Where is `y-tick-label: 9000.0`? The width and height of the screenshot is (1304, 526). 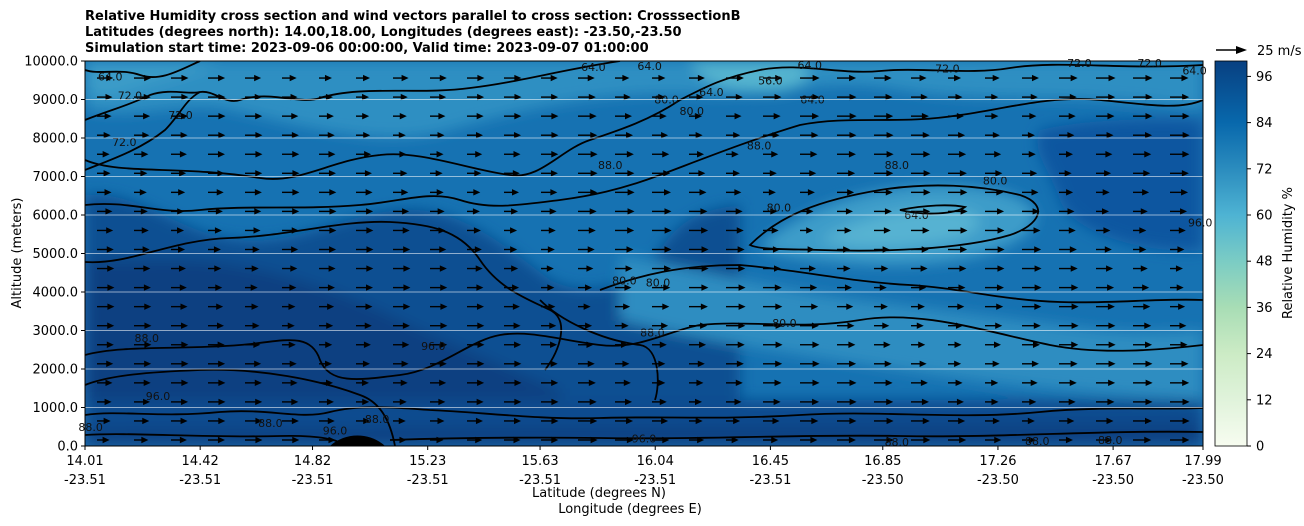
y-tick-label: 9000.0 is located at coordinates (56, 100).